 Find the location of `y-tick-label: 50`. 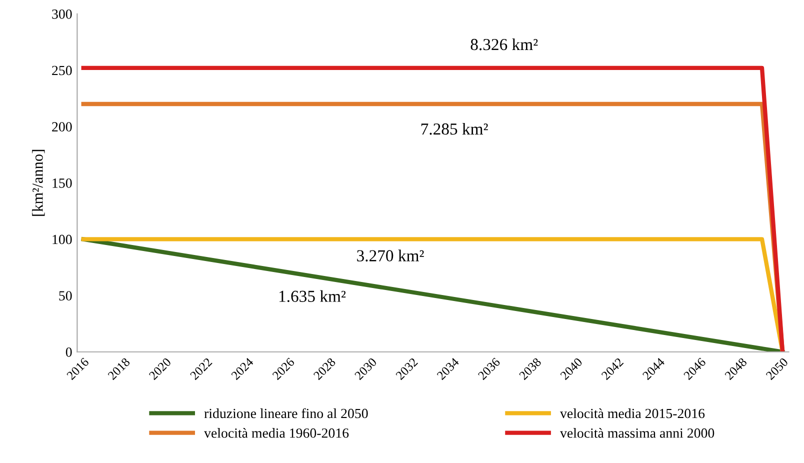

y-tick-label: 50 is located at coordinates (65, 296).